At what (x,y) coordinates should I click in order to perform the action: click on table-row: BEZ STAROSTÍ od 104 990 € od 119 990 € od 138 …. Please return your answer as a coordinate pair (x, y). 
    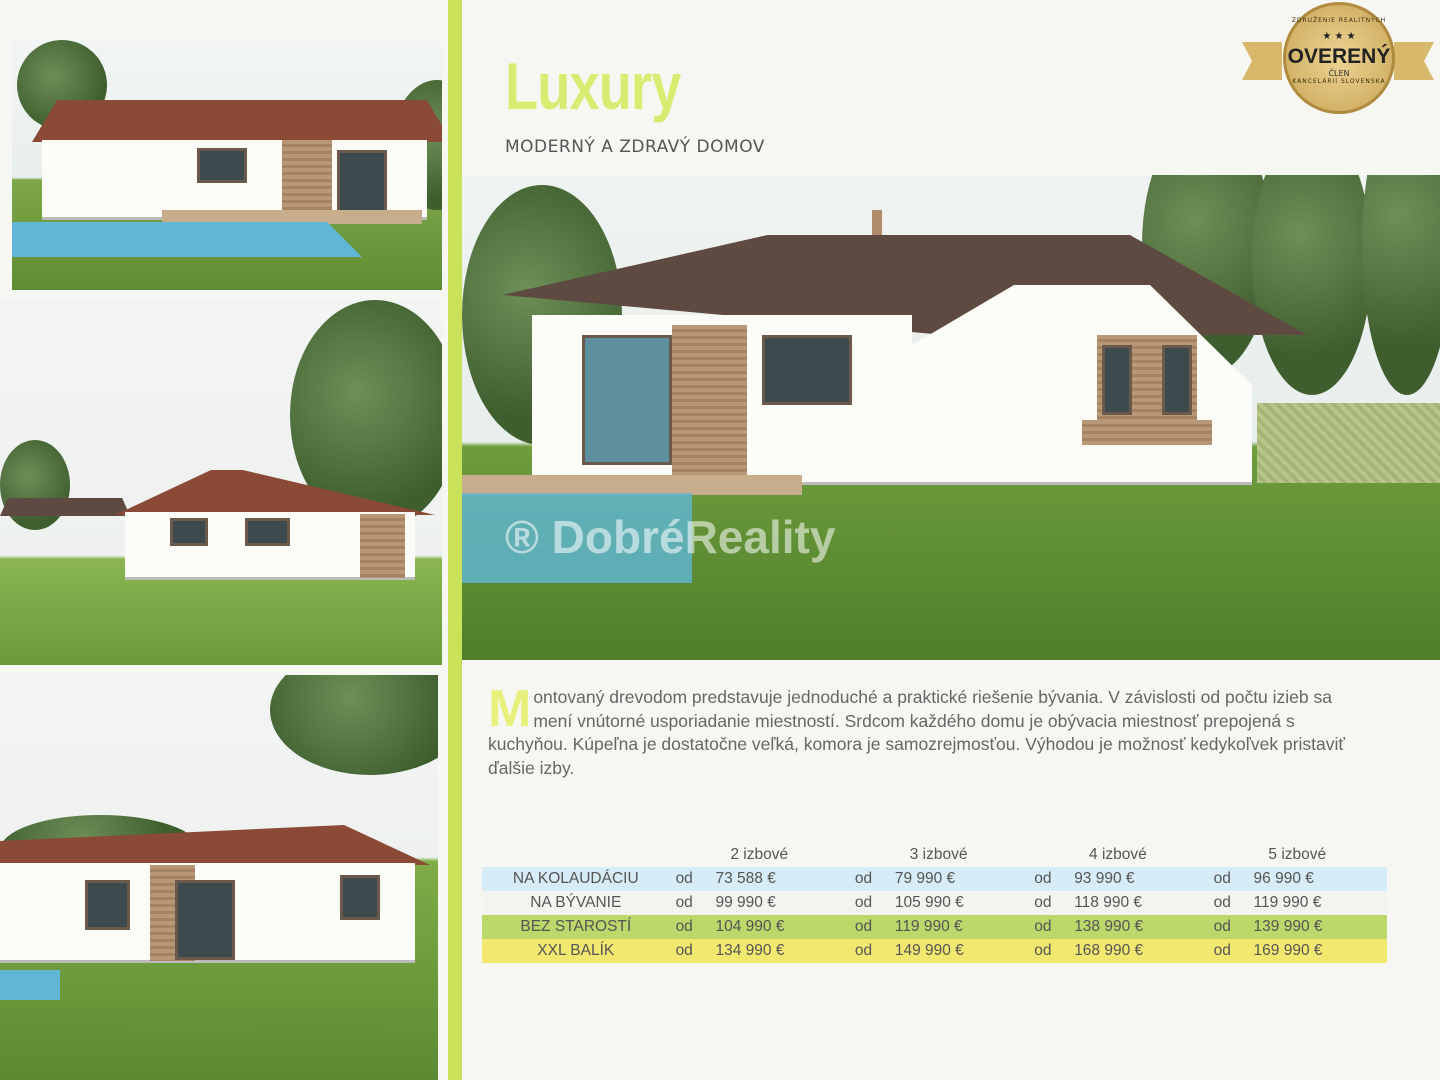
    Looking at the image, I should click on (934, 927).